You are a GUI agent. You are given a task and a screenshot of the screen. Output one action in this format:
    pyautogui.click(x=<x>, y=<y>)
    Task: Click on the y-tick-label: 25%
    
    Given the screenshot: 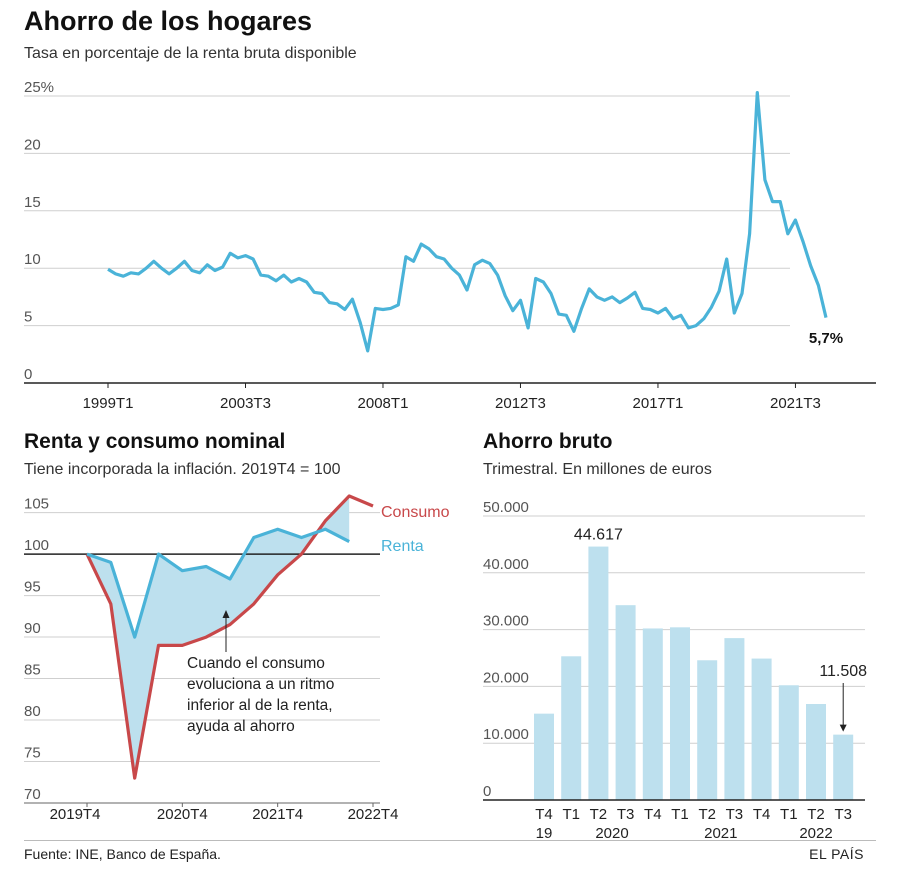 What is the action you would take?
    pyautogui.click(x=39, y=87)
    